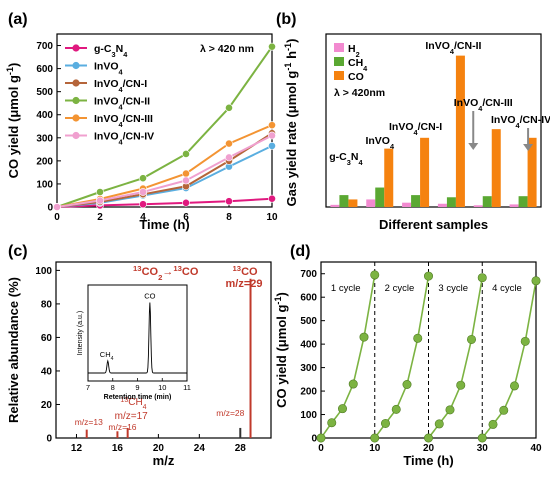 The width and height of the screenshot is (550, 485). What do you see at coordinates (113, 387) in the screenshot?
I see `panel-c-inset-xtick-label: 8` at bounding box center [113, 387].